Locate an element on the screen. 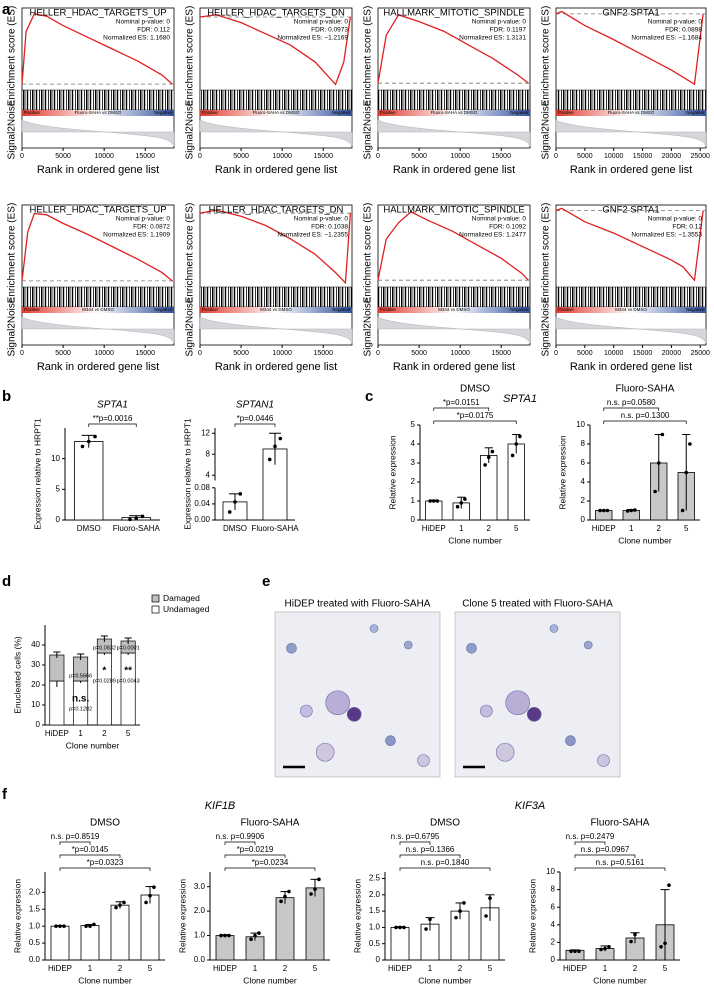  gsea-stat: FDR: 0.1197 is located at coordinates (508, 30).